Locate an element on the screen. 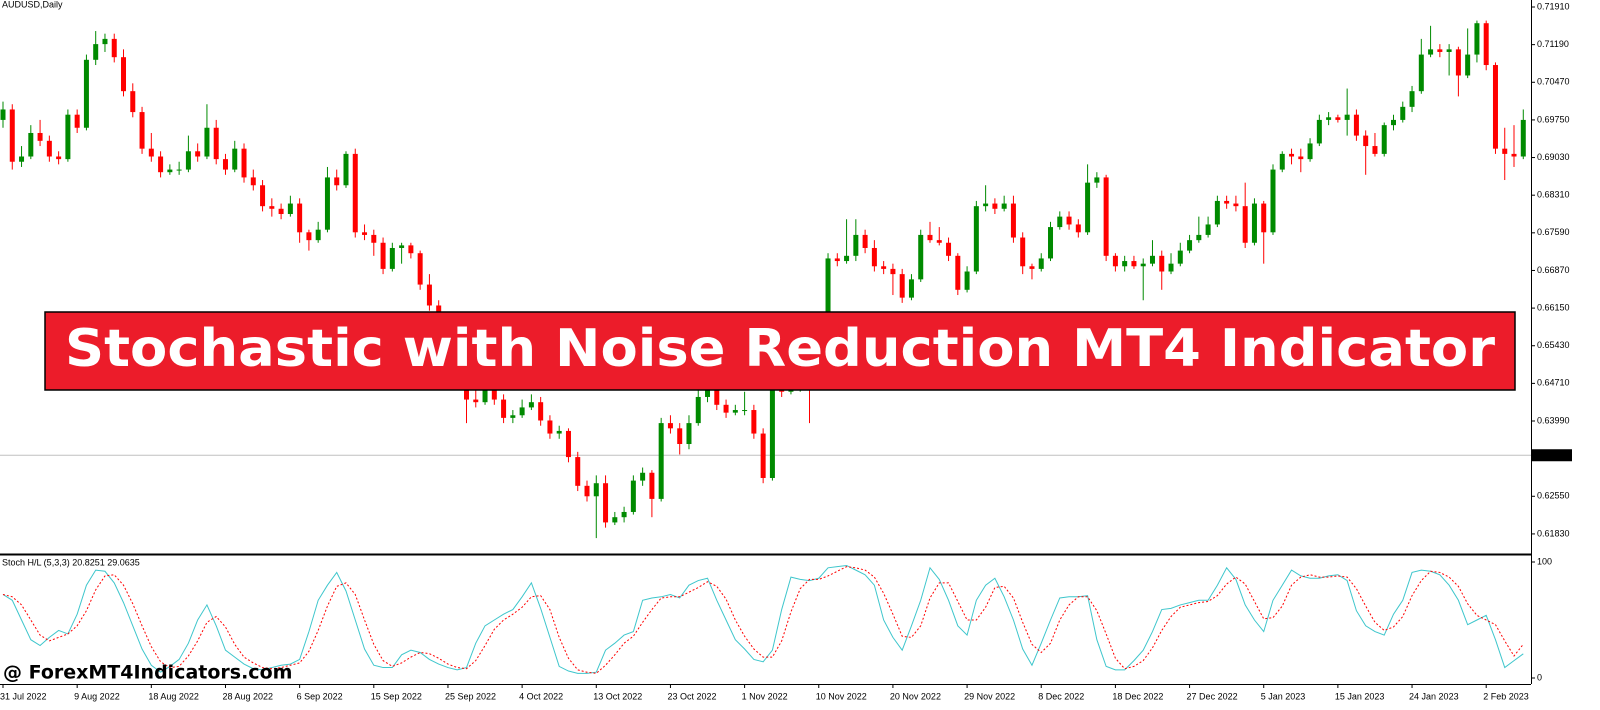 Image resolution: width=1600 pixels, height=710 pixels. y-tick-label: 0.61830 is located at coordinates (1553, 533).